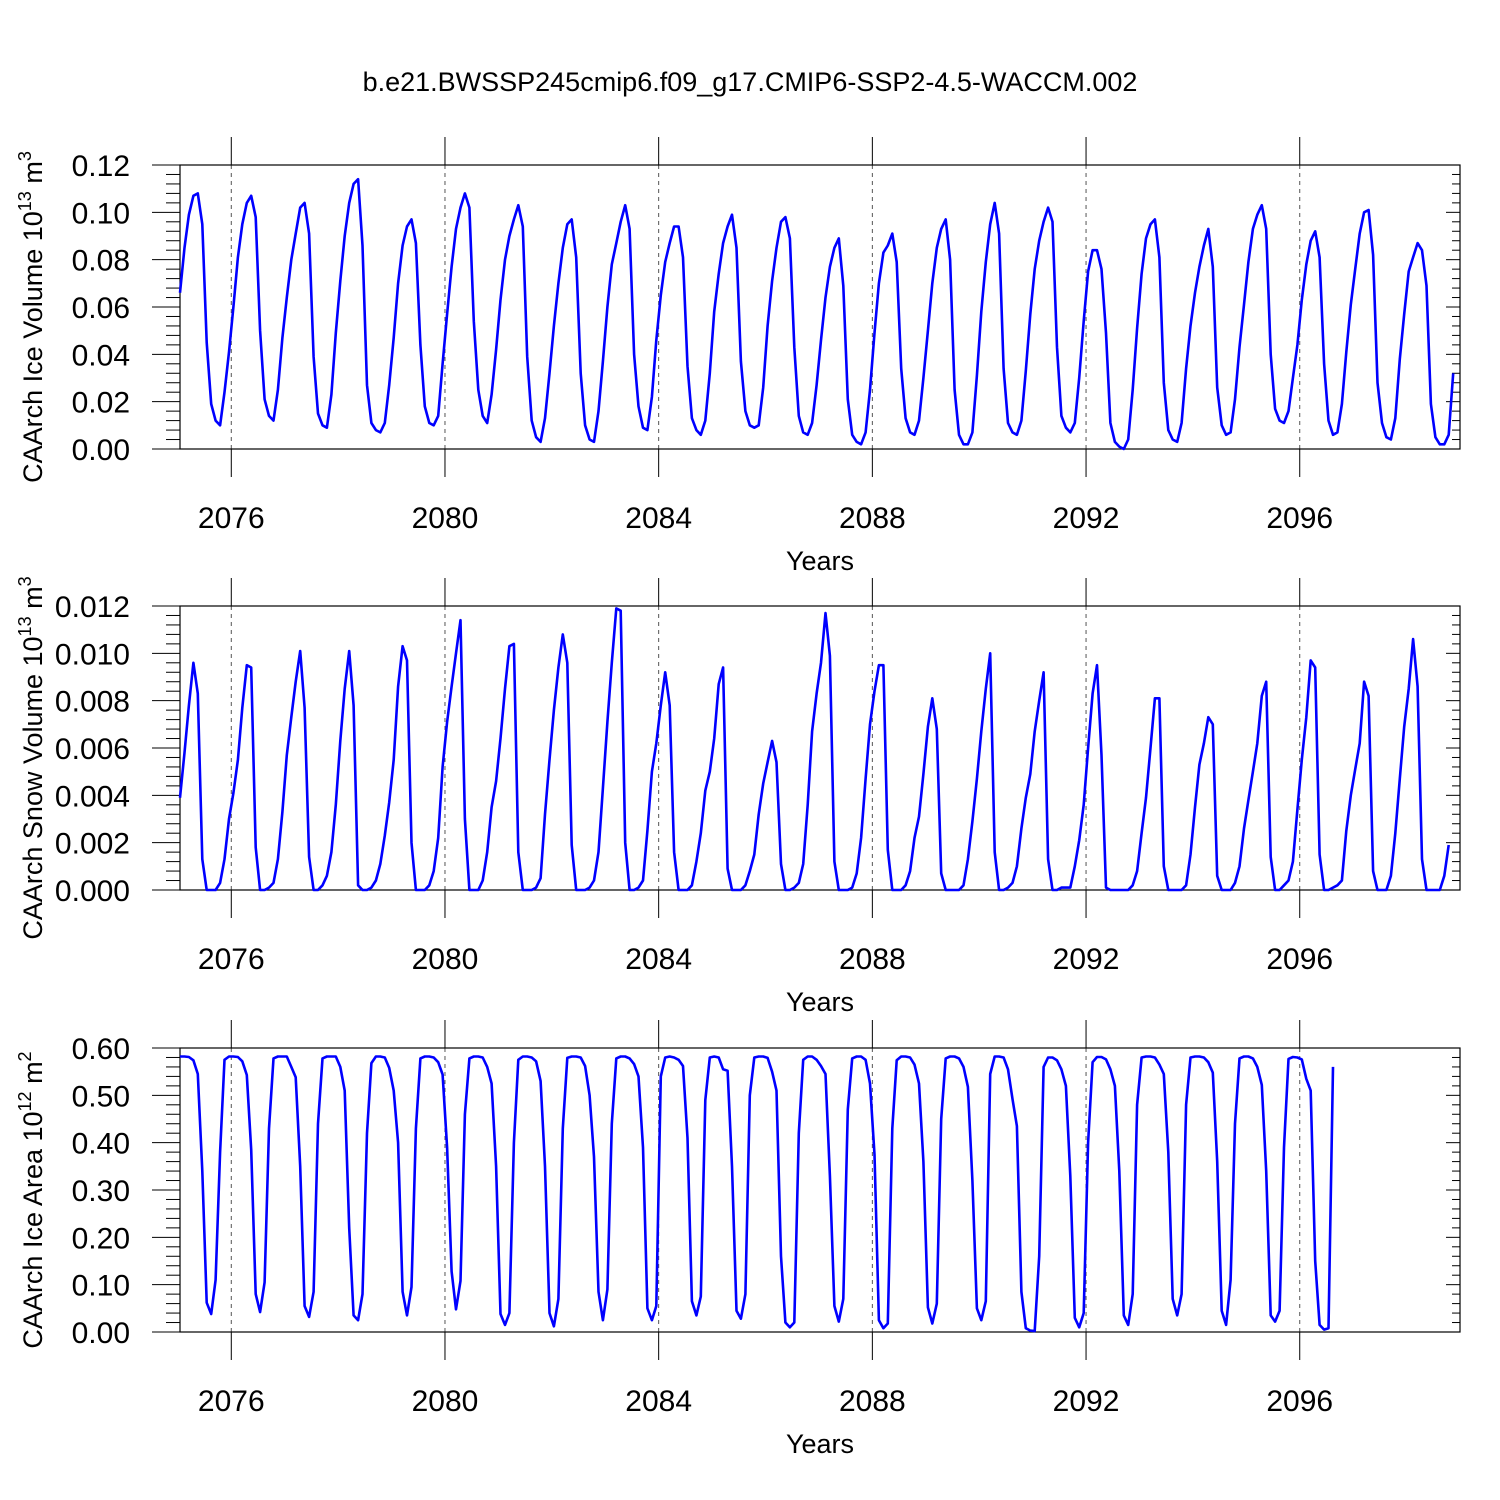 This screenshot has height=1500, width=1500. What do you see at coordinates (101, 1049) in the screenshot?
I see `y-tick-label: 0.60` at bounding box center [101, 1049].